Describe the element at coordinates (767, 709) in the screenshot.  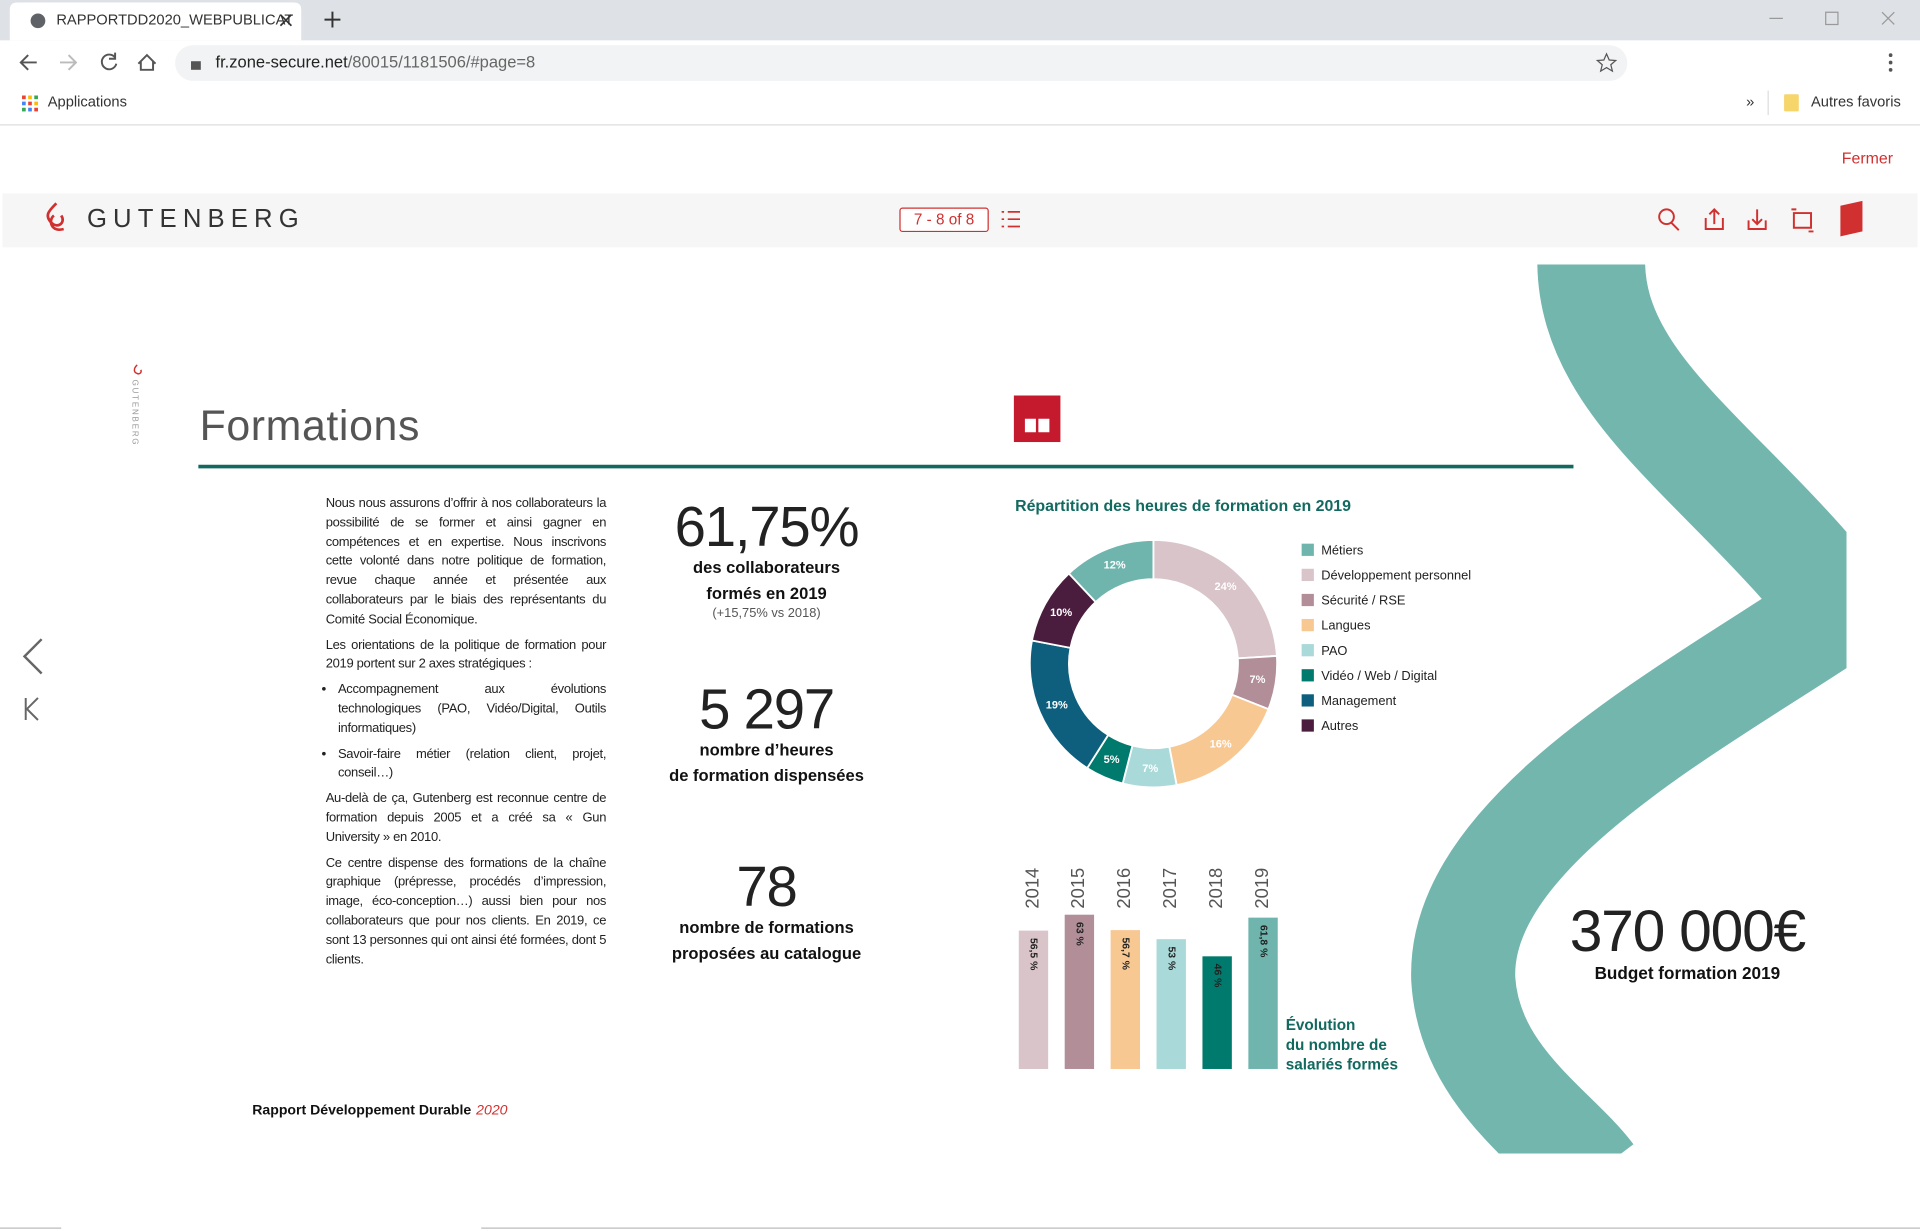
I see `stat-value: 5 297` at that location.